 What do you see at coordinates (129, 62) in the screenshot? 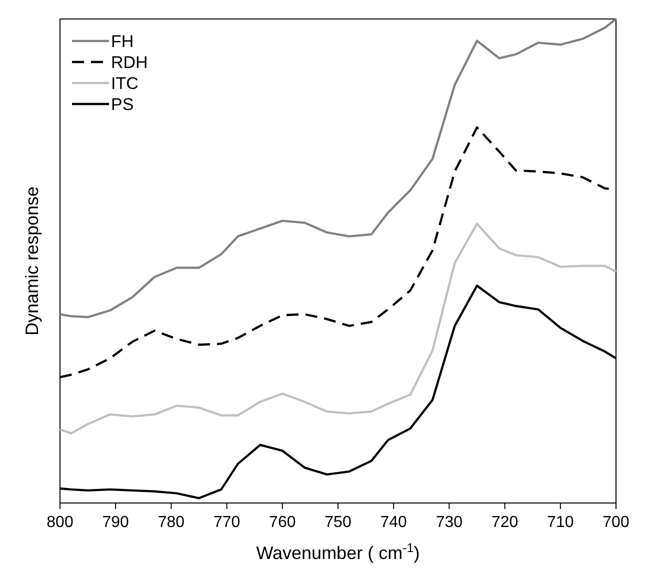
I see `legend-label: RDH` at bounding box center [129, 62].